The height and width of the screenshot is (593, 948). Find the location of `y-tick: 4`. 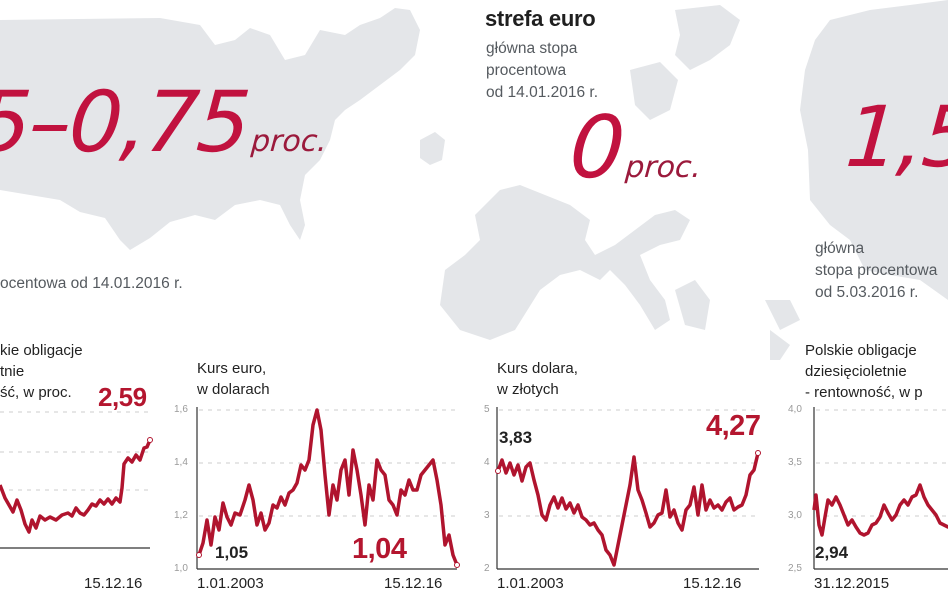

y-tick: 4 is located at coordinates (487, 462).